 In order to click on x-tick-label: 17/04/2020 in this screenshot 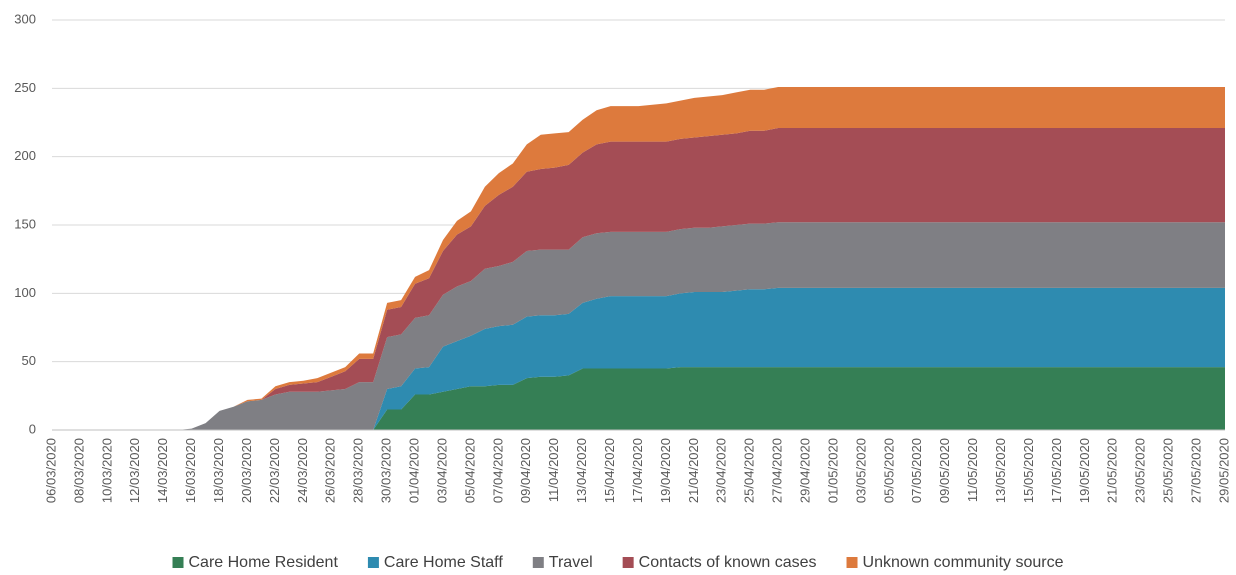, I will do `click(637, 470)`.